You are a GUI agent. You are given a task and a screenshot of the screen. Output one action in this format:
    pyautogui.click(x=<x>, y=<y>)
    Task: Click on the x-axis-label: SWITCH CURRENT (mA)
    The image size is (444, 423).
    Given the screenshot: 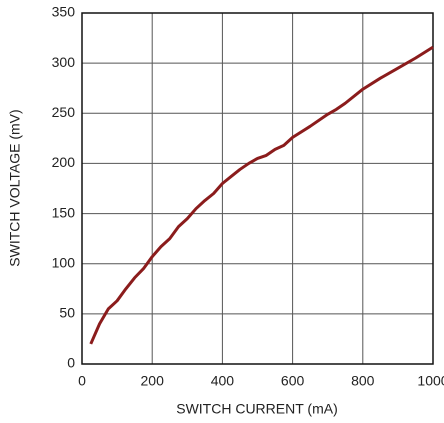 What is the action you would take?
    pyautogui.click(x=257, y=409)
    